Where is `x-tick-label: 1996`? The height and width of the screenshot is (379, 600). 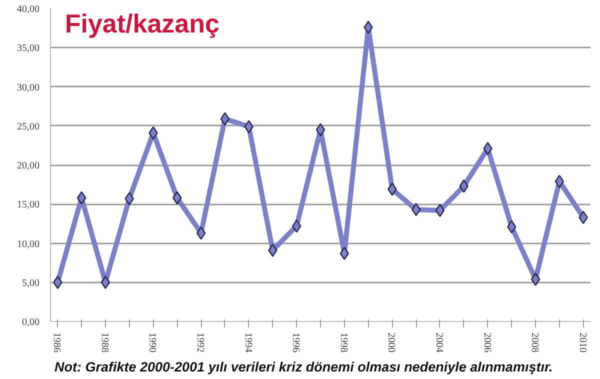 x-tick-label: 1996 is located at coordinates (296, 342).